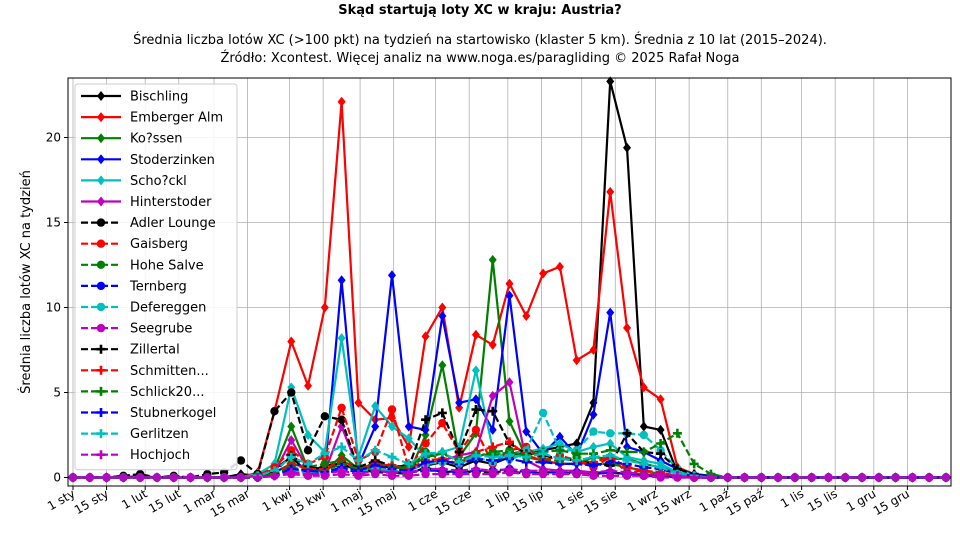  I want to click on legend-label: Zillertal, so click(155, 350).